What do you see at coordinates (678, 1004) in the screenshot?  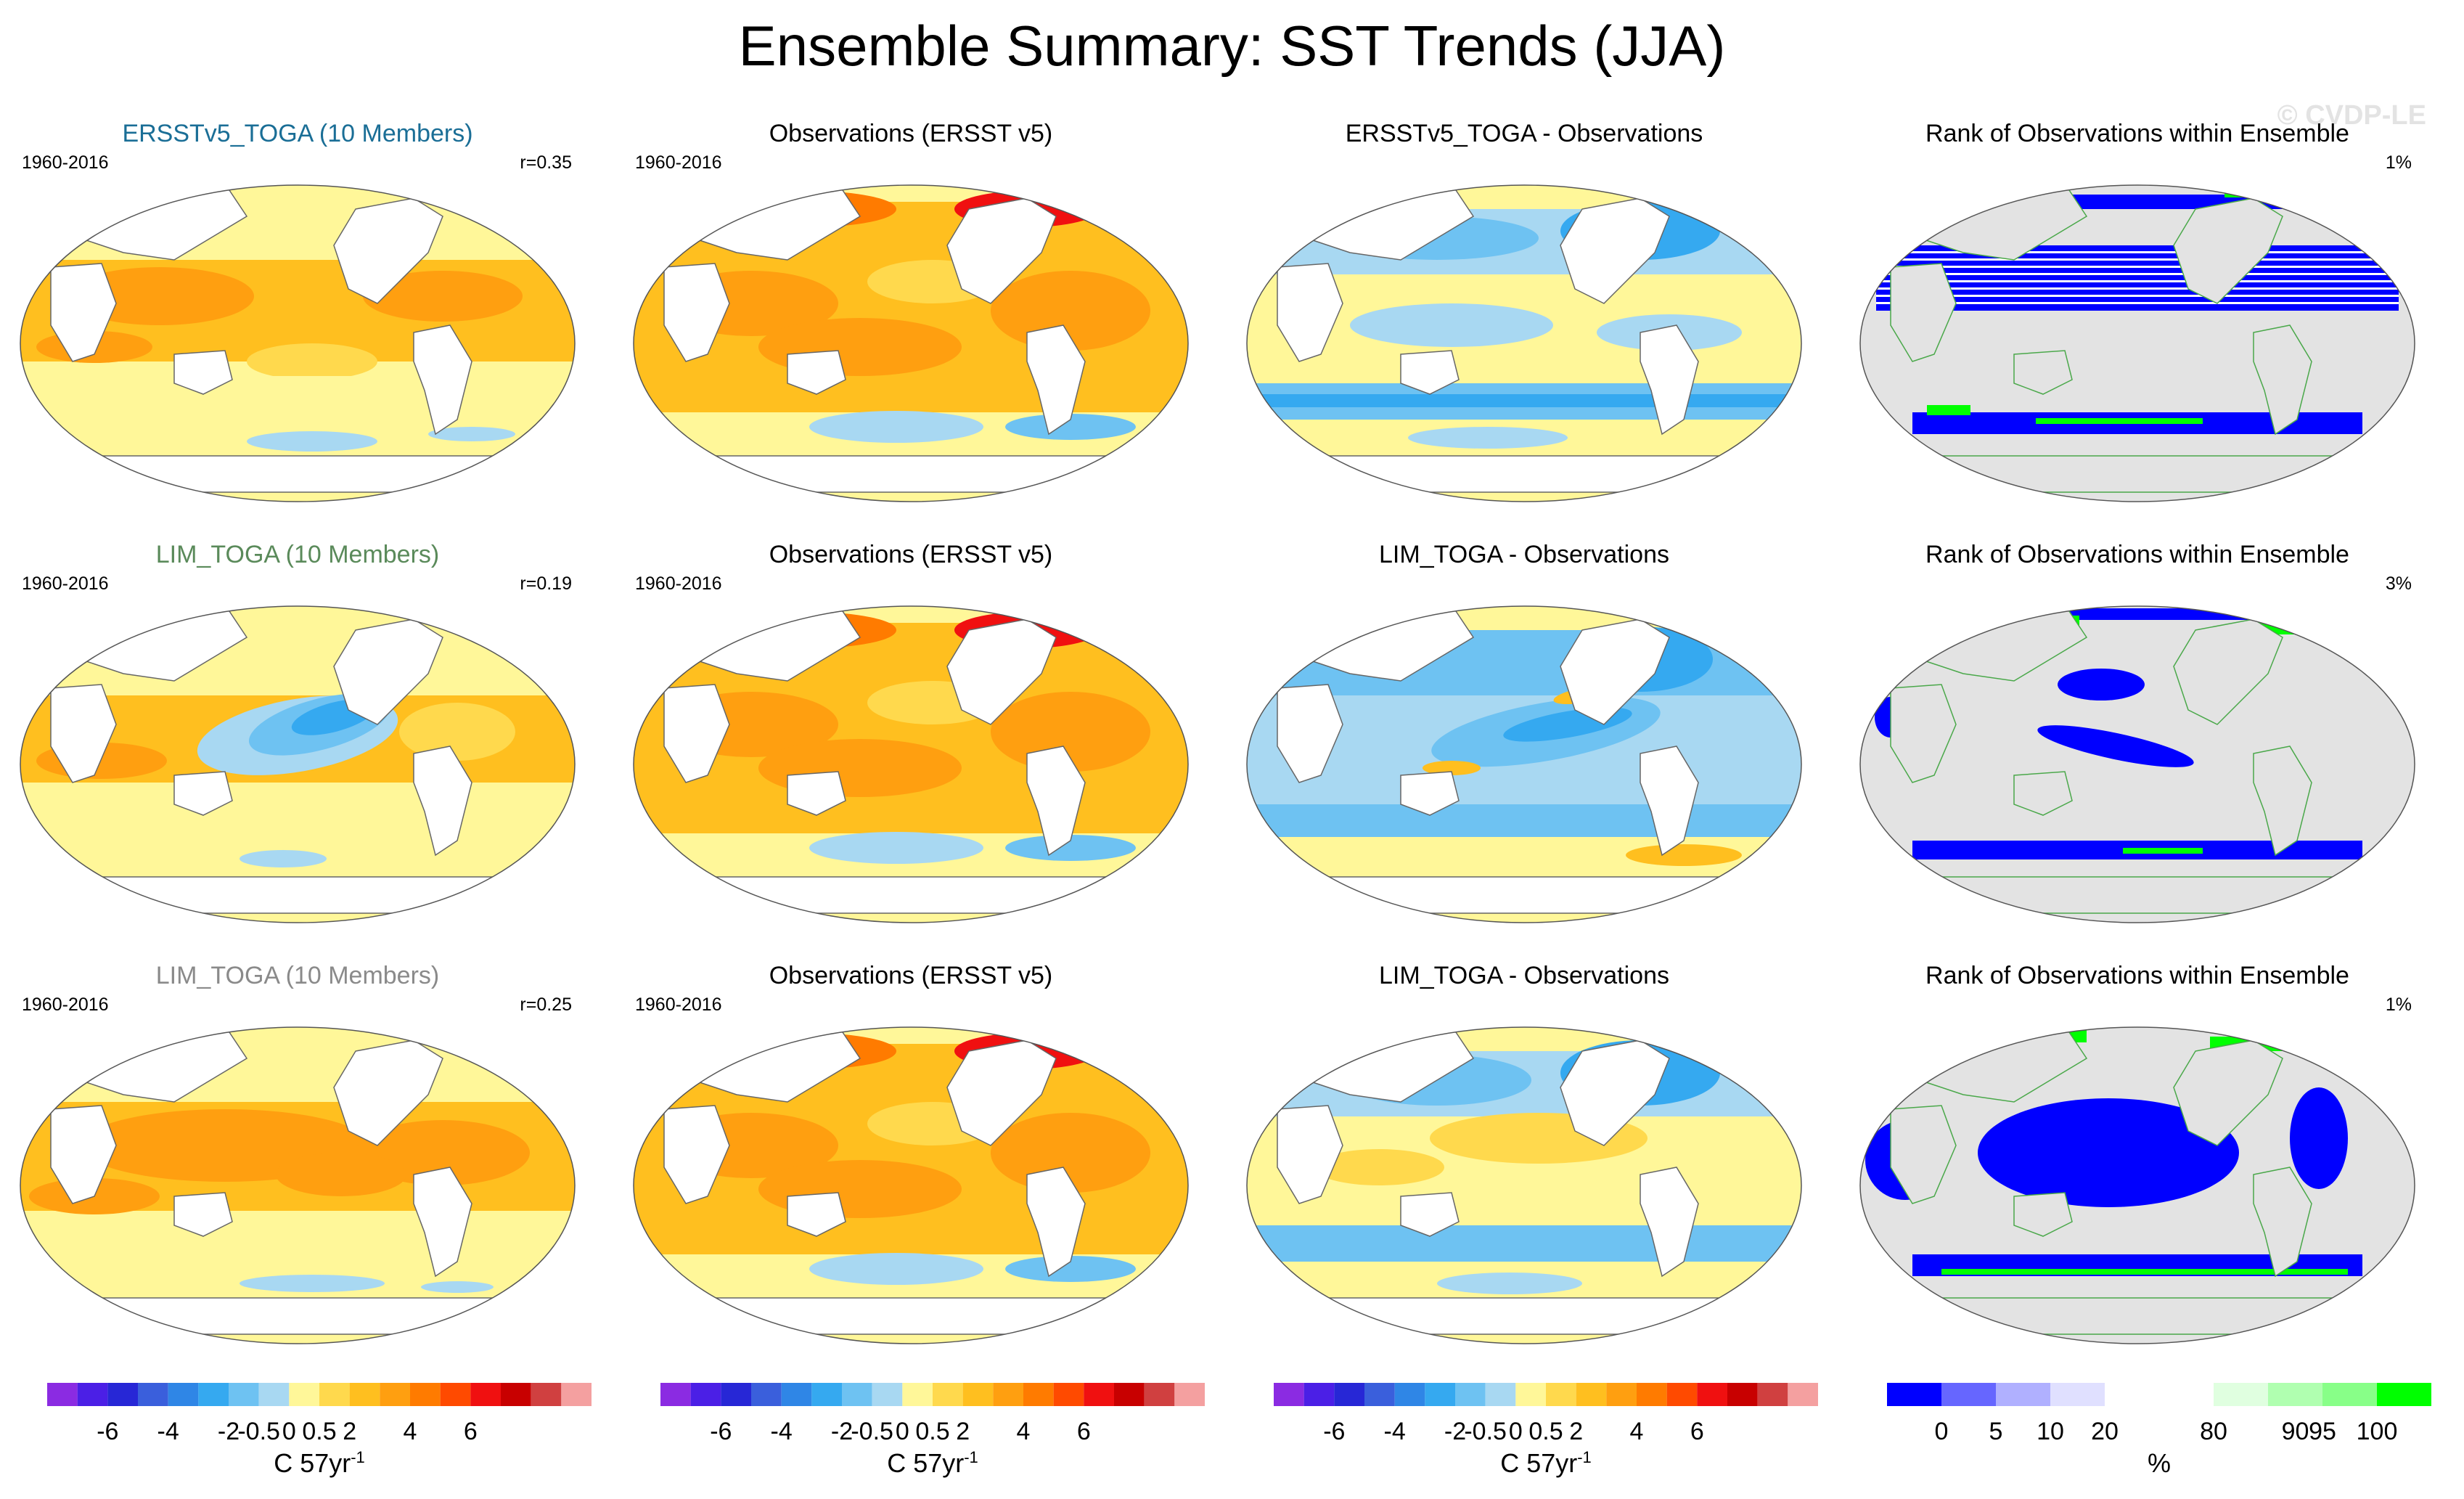 I see `period-label: 1960-2016` at bounding box center [678, 1004].